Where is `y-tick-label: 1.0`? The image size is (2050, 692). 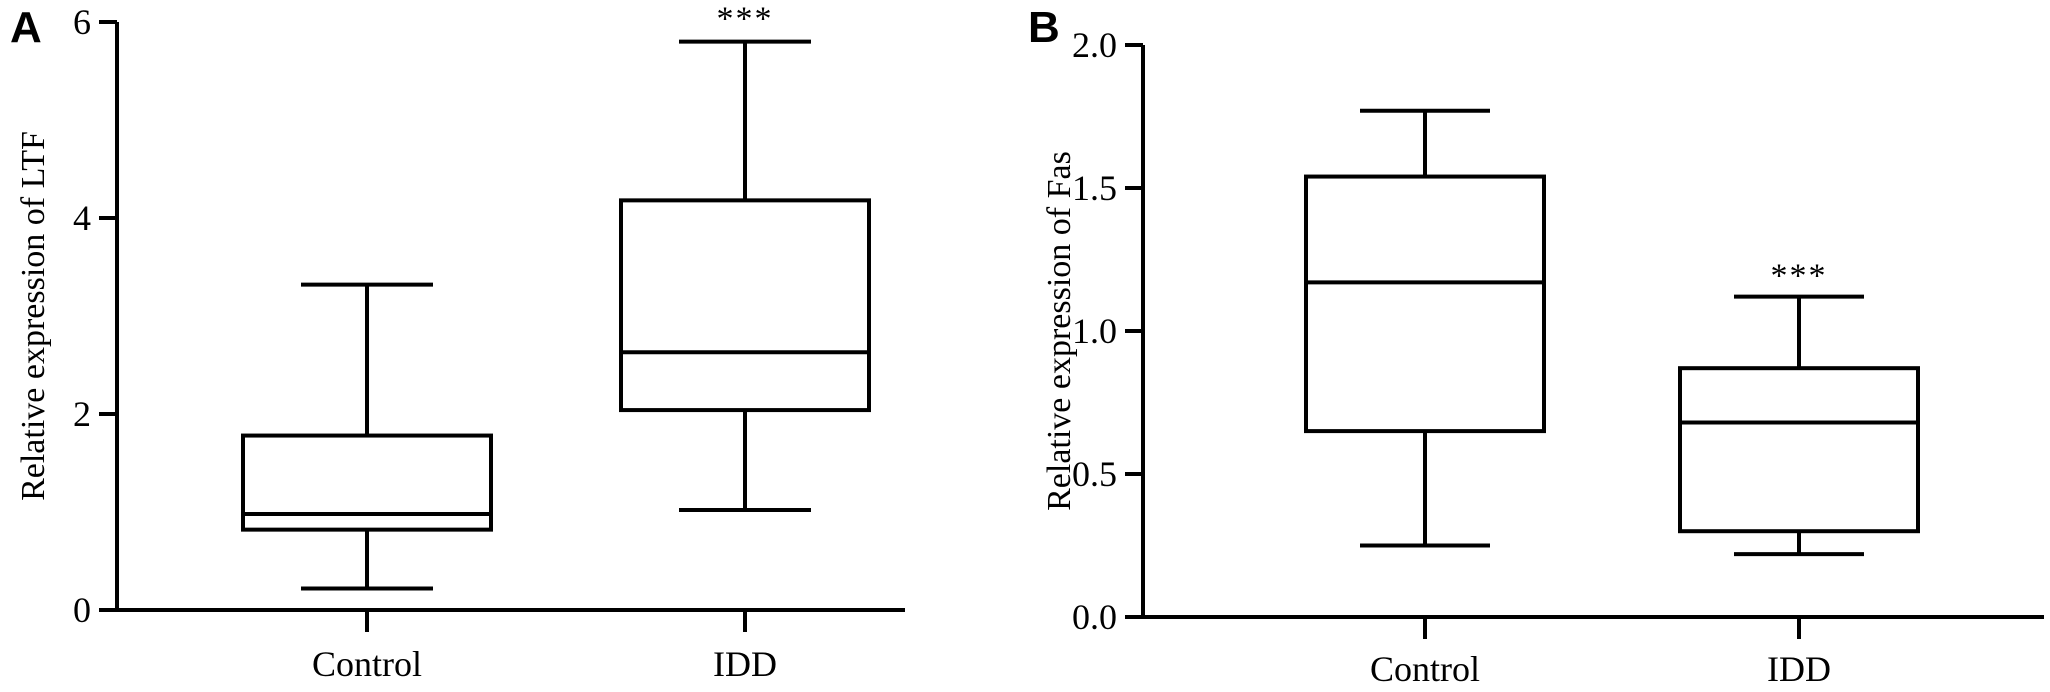 y-tick-label: 1.0 is located at coordinates (1094, 331).